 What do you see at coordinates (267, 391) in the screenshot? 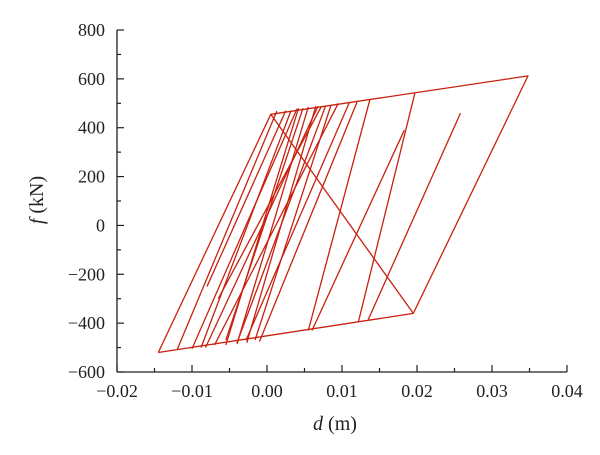
I see `x-tick-label: 0.00` at bounding box center [267, 391].